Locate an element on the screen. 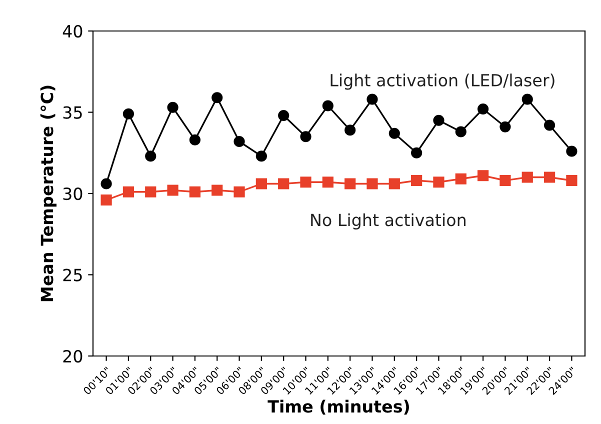  y-tick-label: 35 is located at coordinates (72, 112).